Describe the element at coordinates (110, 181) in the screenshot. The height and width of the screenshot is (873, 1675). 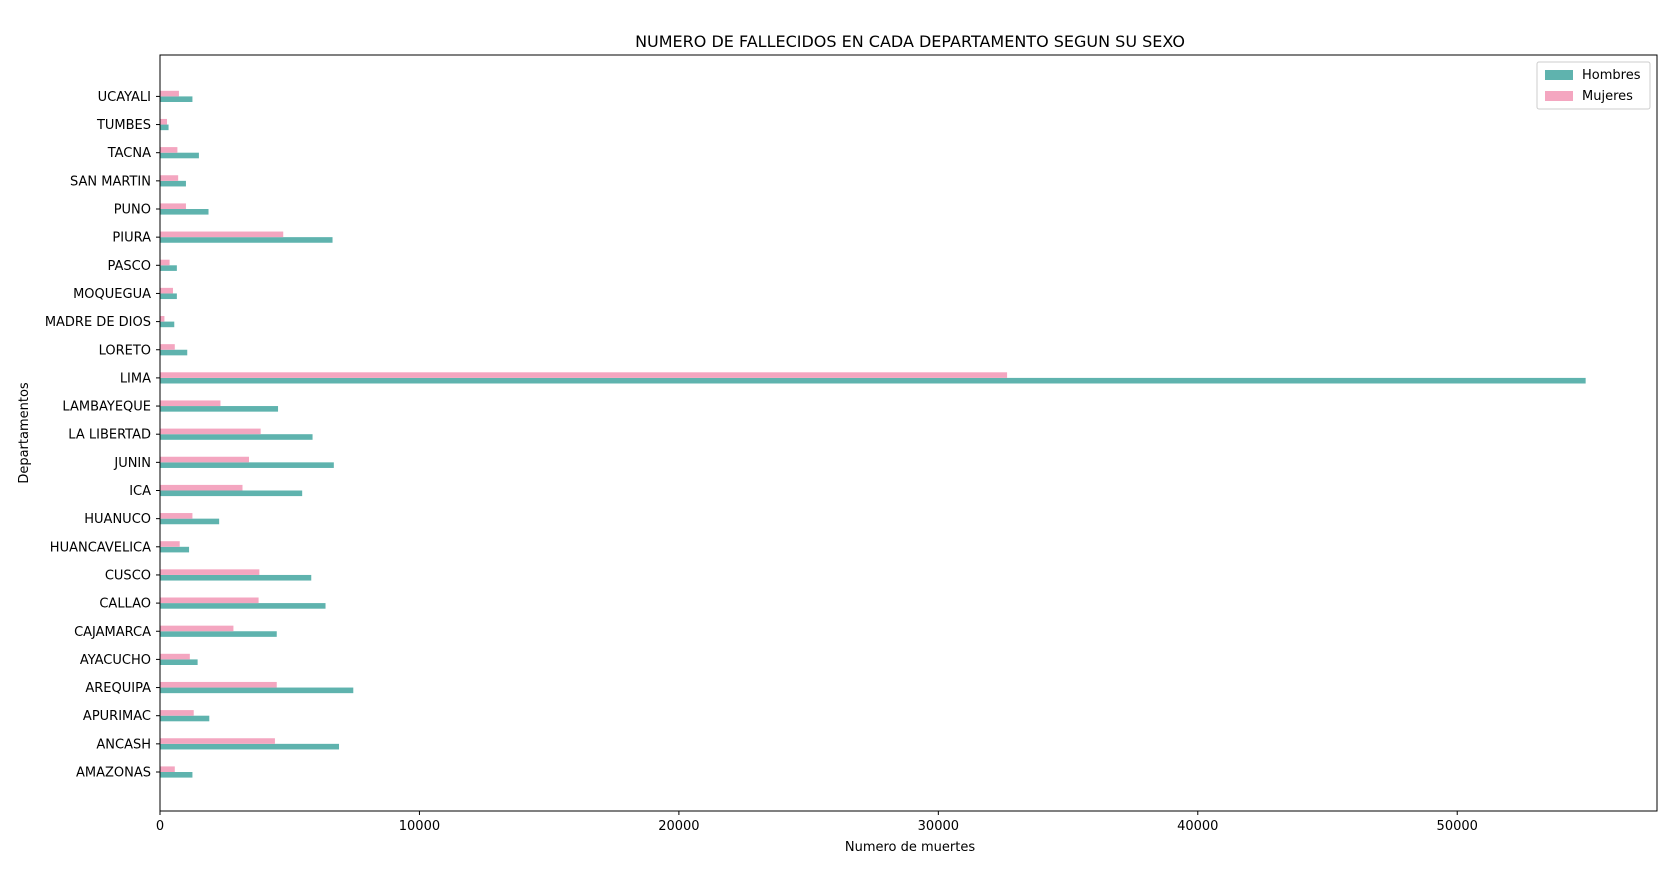
I see `y-tick-label-san-martin: SAN MARTIN` at that location.